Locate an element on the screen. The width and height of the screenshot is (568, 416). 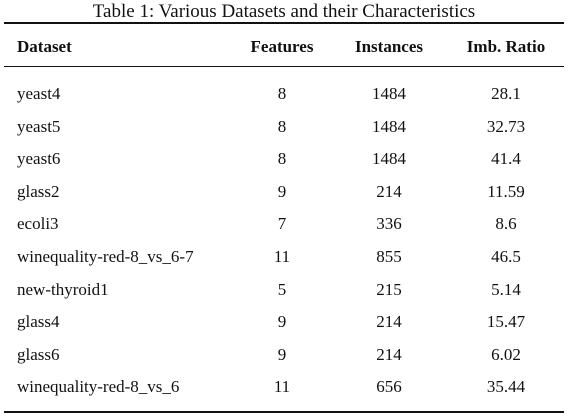
header-imb-ratio: Imb. Ratio is located at coordinates (506, 46).